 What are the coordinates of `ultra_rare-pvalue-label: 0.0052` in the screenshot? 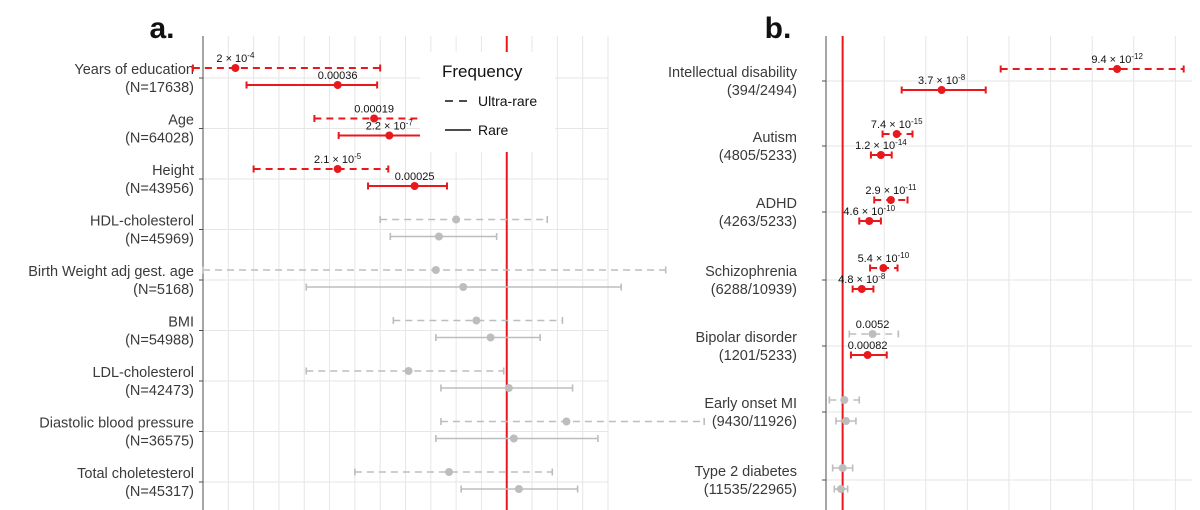 It's located at (873, 325).